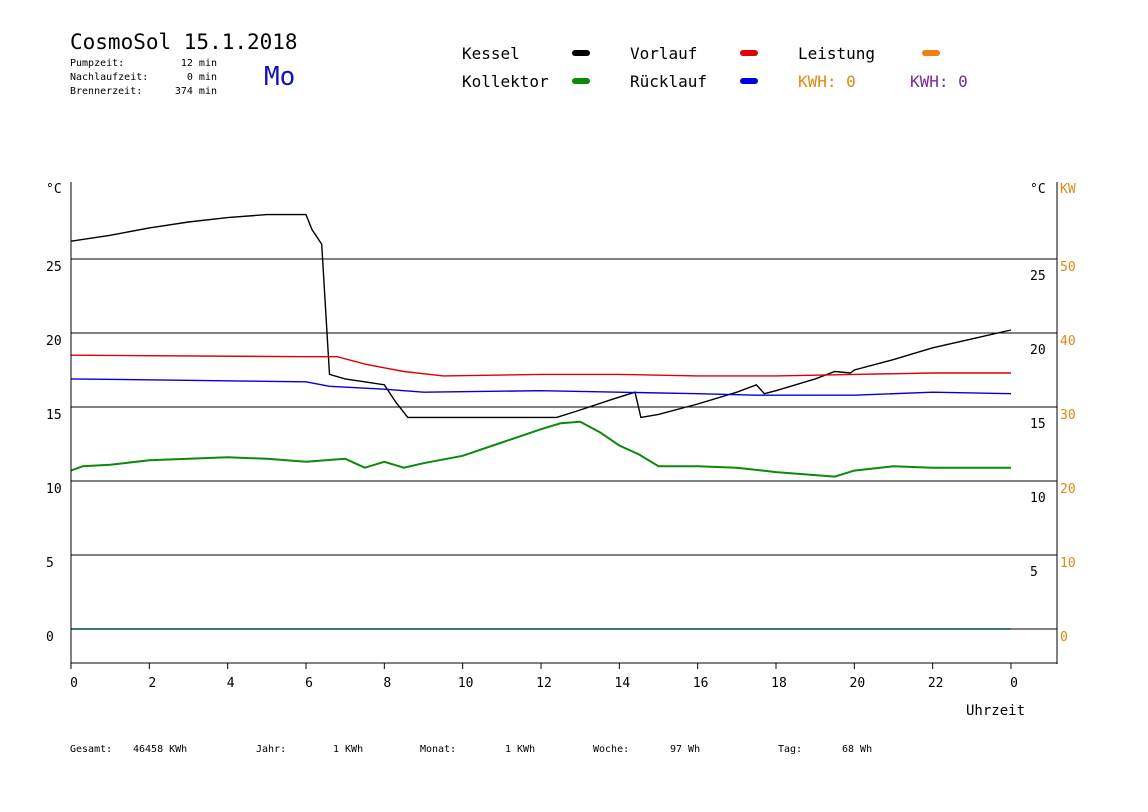  Describe the element at coordinates (91, 749) in the screenshot. I see `footer-gesamt-label: Gesamt:` at that location.